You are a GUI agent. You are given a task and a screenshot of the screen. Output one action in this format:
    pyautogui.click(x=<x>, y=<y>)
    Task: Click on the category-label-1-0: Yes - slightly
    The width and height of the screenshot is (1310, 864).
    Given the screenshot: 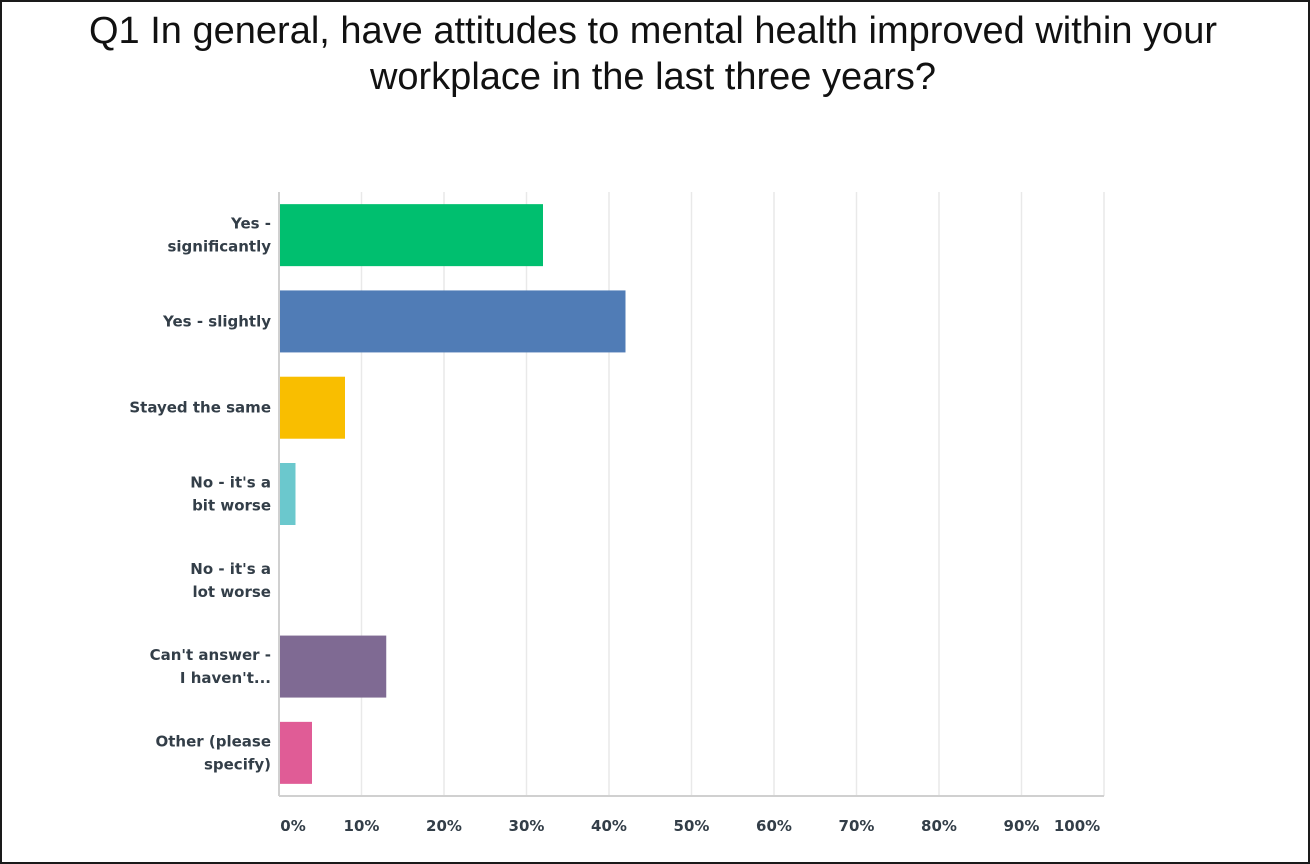 What is the action you would take?
    pyautogui.click(x=216, y=321)
    